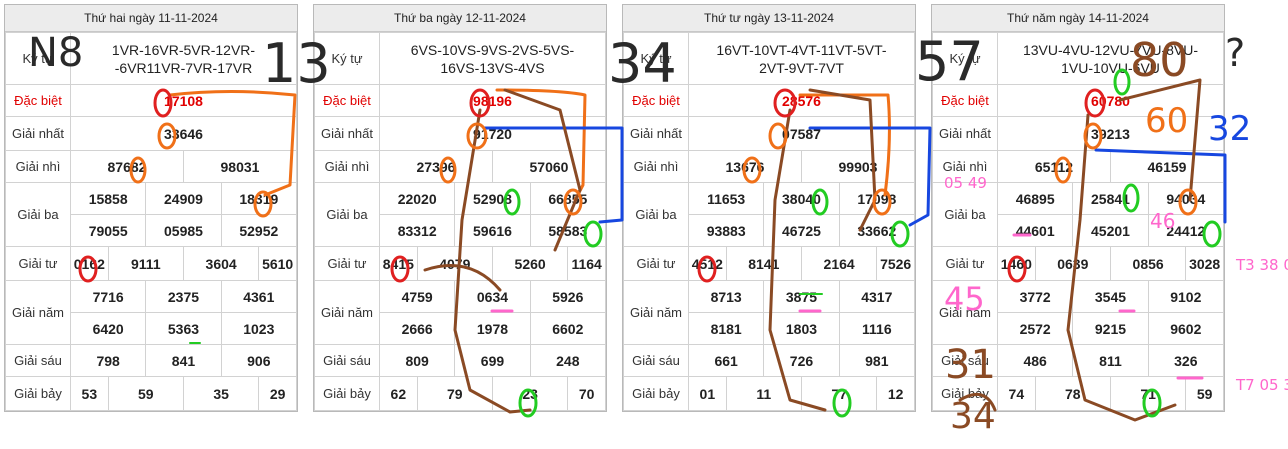 The image size is (1288, 449). I want to click on prize-number: 8181, so click(726, 328).